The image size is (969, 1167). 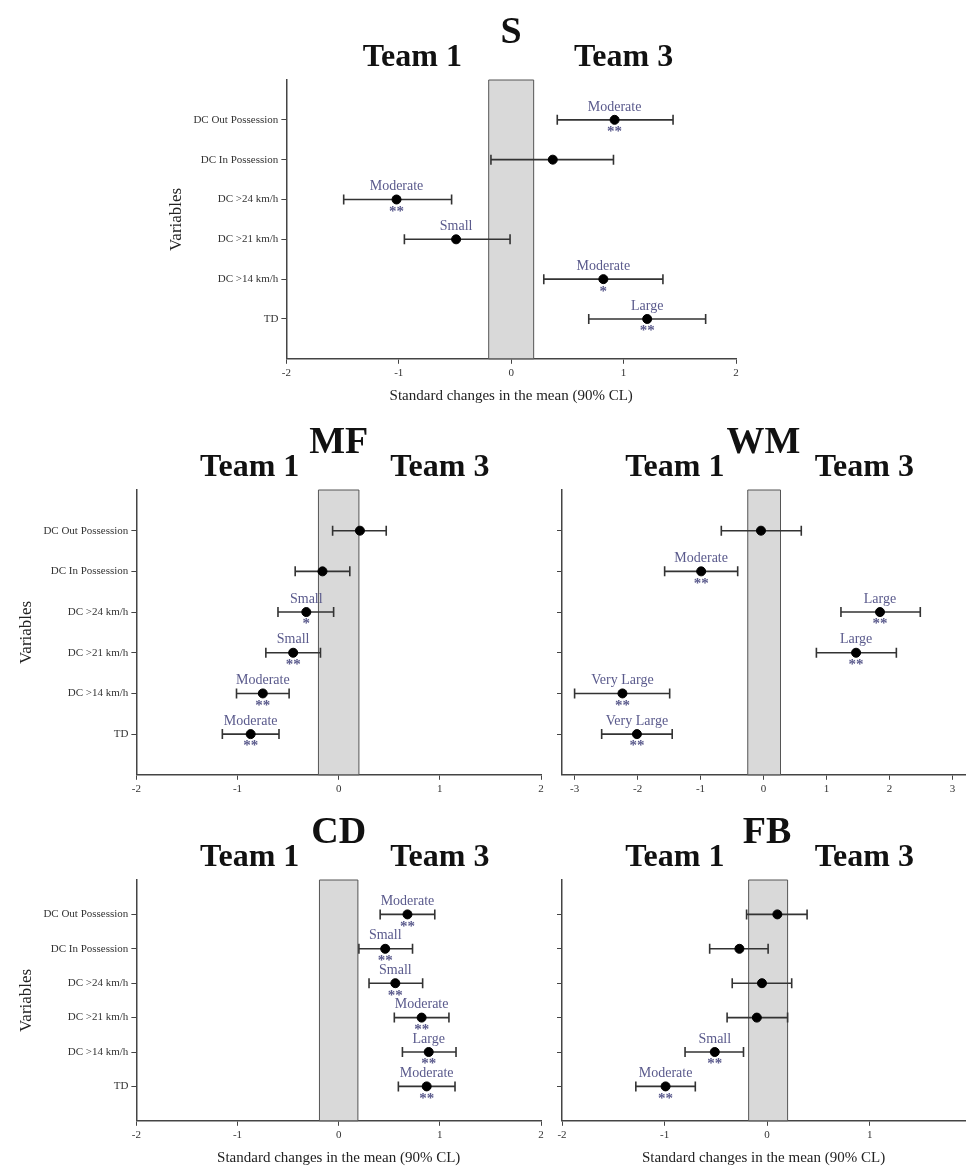 What do you see at coordinates (339, 829) in the screenshot?
I see `chart-title: CD` at bounding box center [339, 829].